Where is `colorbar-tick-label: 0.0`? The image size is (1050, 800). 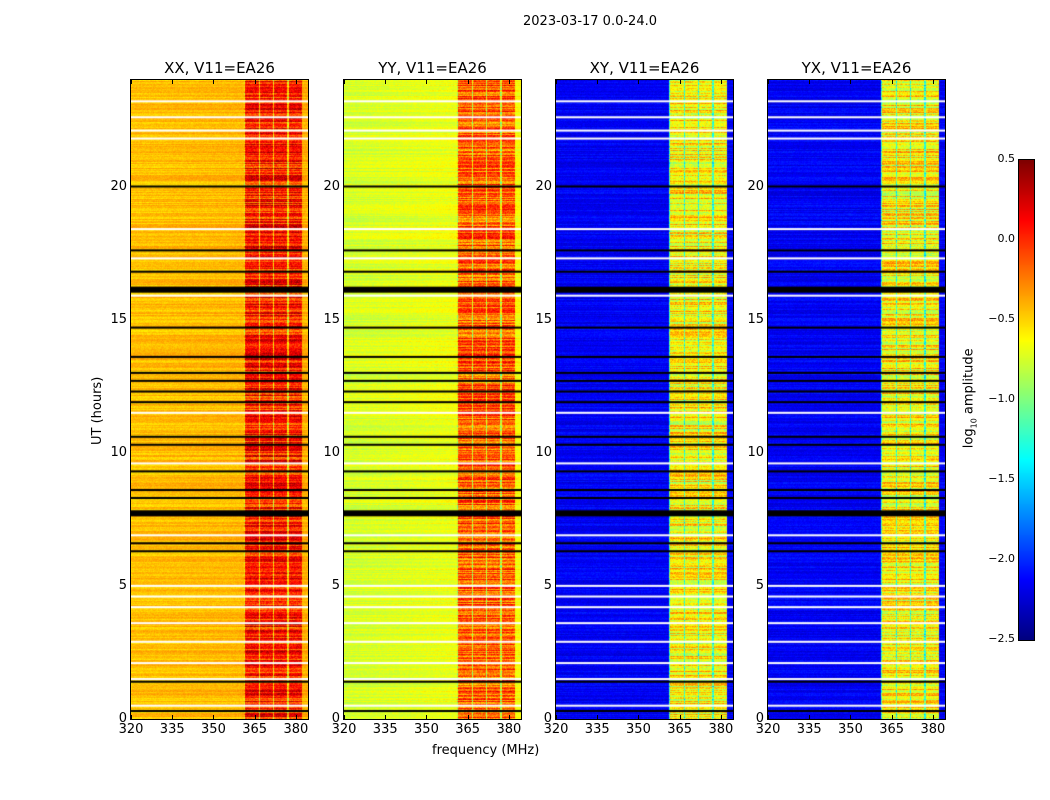 colorbar-tick-label: 0.0 is located at coordinates (1006, 238).